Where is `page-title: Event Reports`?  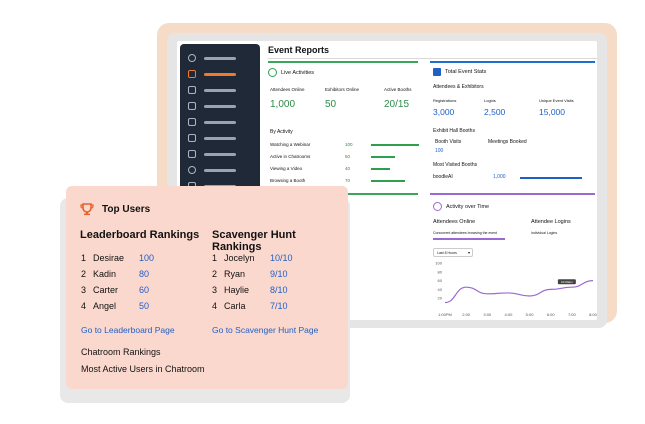
page-title: Event Reports is located at coordinates (299, 50).